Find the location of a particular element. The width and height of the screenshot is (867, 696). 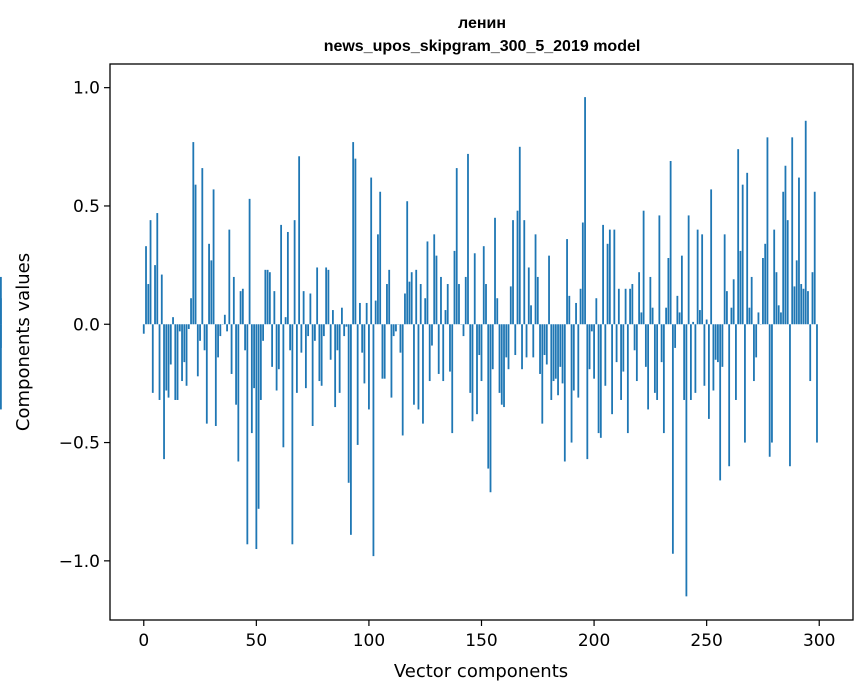

y-tick-label: 0.0 is located at coordinates (86, 325).